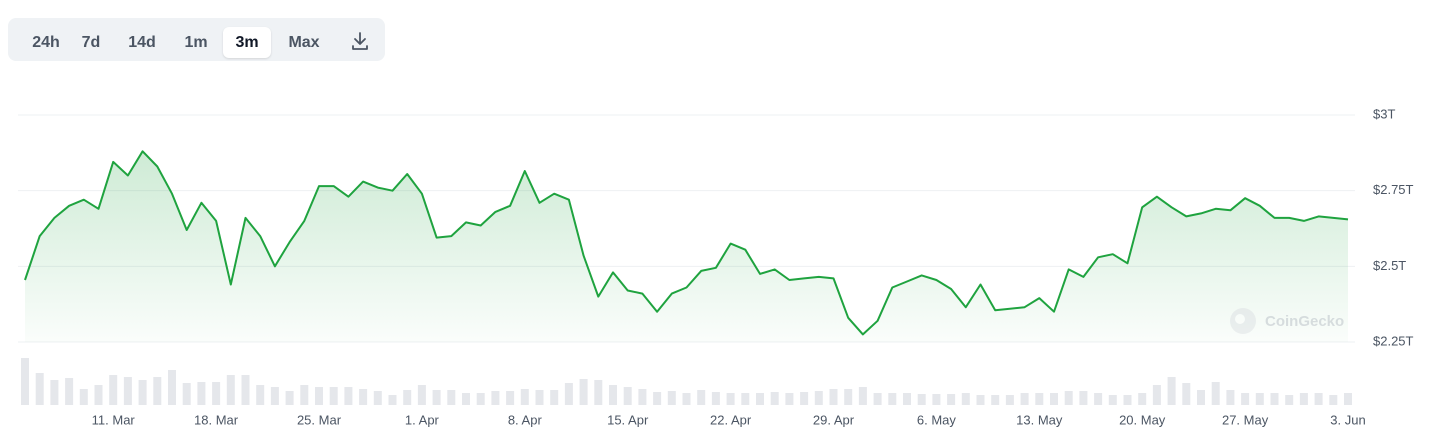  What do you see at coordinates (731, 419) in the screenshot?
I see `x-tick-label: 22. Apr` at bounding box center [731, 419].